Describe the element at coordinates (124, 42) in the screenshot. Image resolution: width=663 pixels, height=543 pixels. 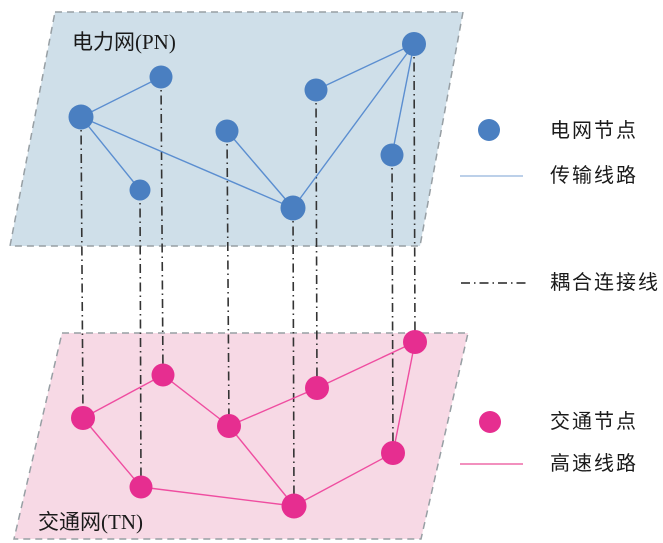
I see `power-network-label: 电力网(PN)` at that location.